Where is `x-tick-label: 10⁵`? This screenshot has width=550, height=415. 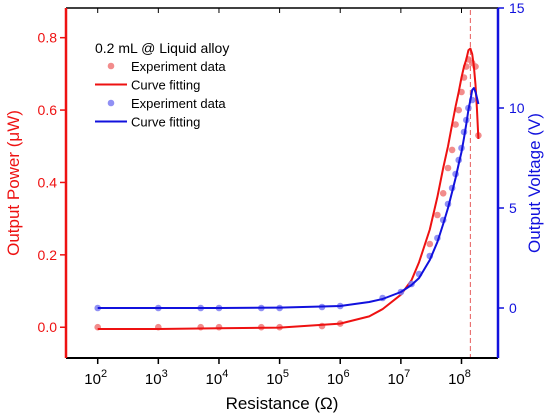
x-tick-label: 10⁵ is located at coordinates (277, 378).